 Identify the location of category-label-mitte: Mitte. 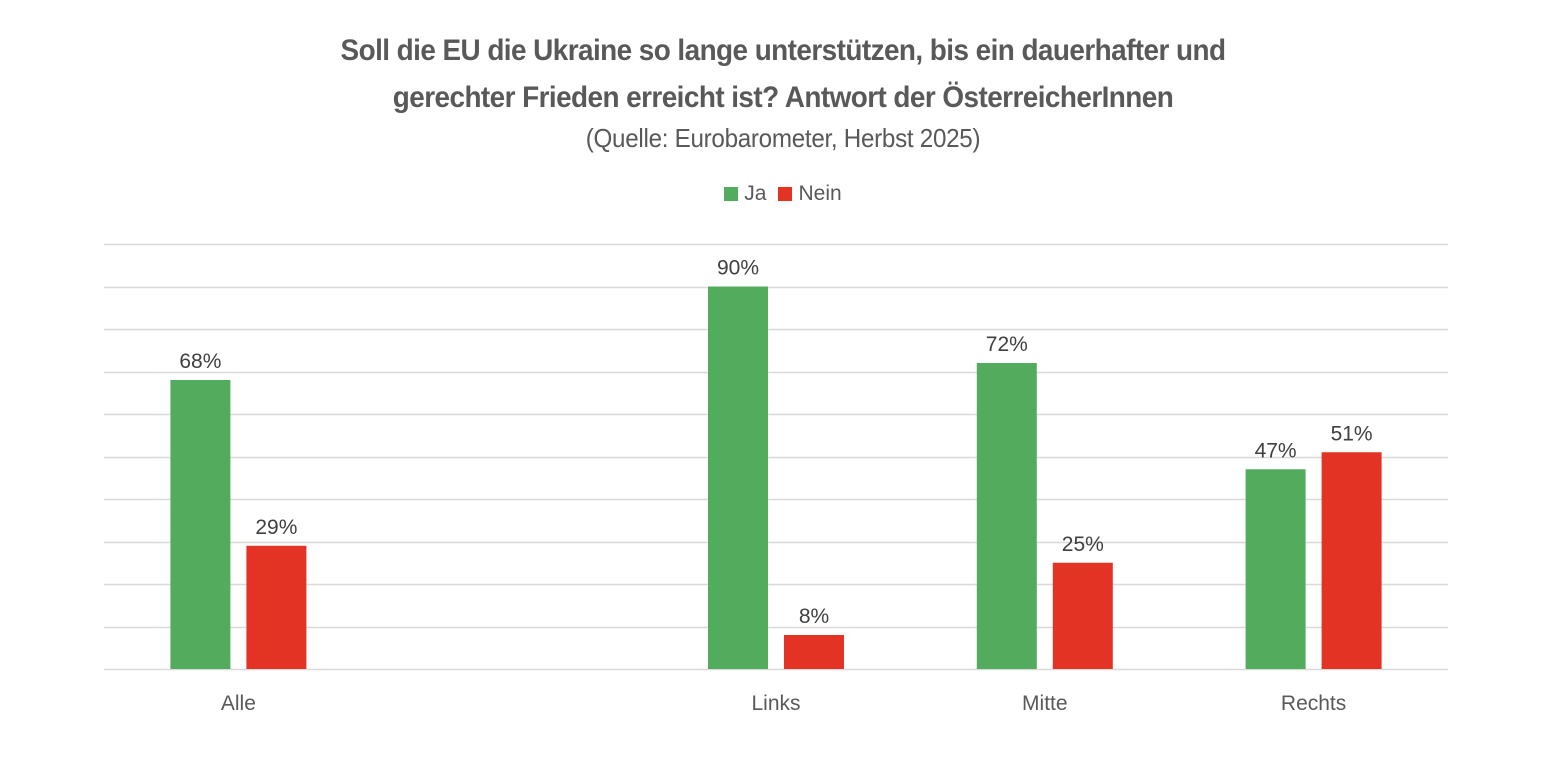
(1045, 703).